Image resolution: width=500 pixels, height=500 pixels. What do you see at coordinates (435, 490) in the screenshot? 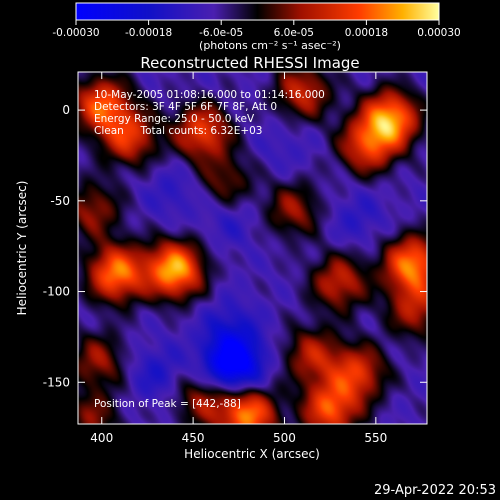
I see `timestamp: 29-Apr-2022 20:53` at bounding box center [435, 490].